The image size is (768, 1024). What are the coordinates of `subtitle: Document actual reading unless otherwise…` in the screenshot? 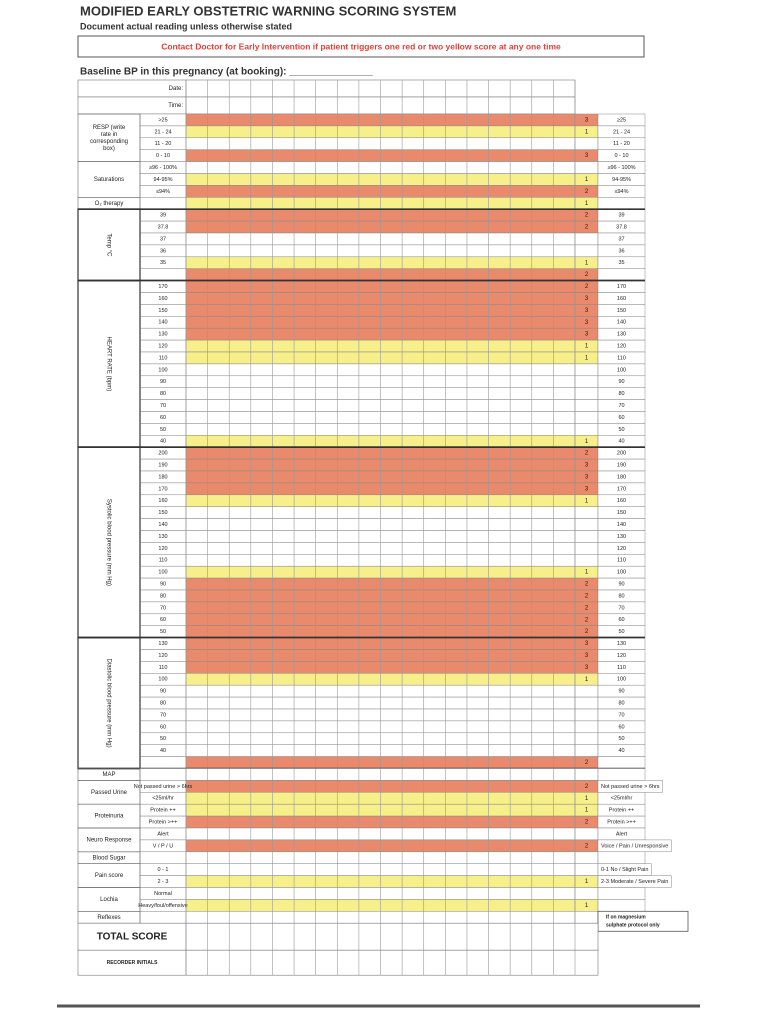 It's located at (186, 26).